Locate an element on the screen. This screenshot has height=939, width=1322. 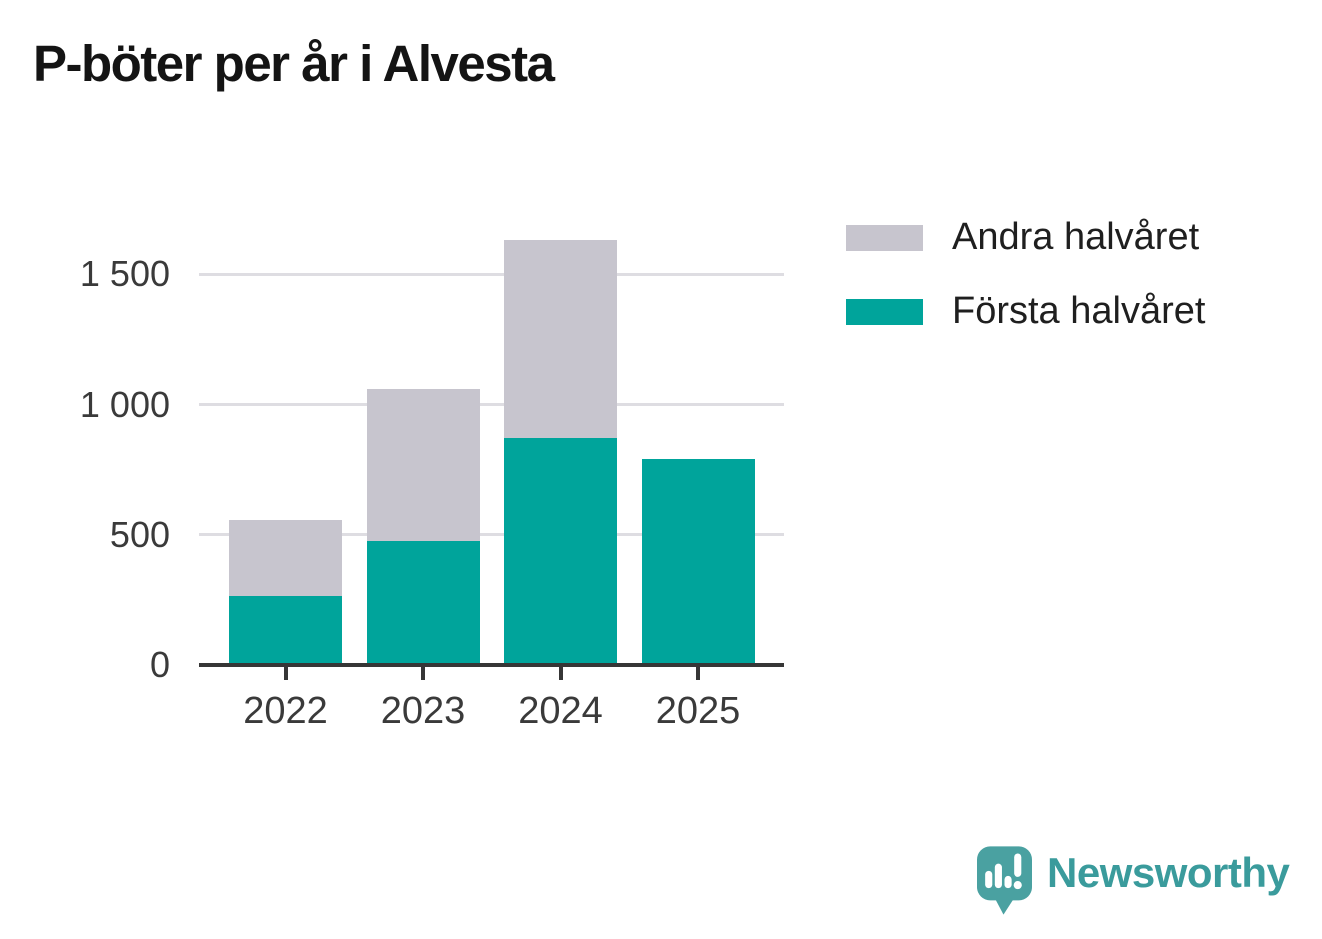
y-tick-label: 1 000 is located at coordinates (124, 404).